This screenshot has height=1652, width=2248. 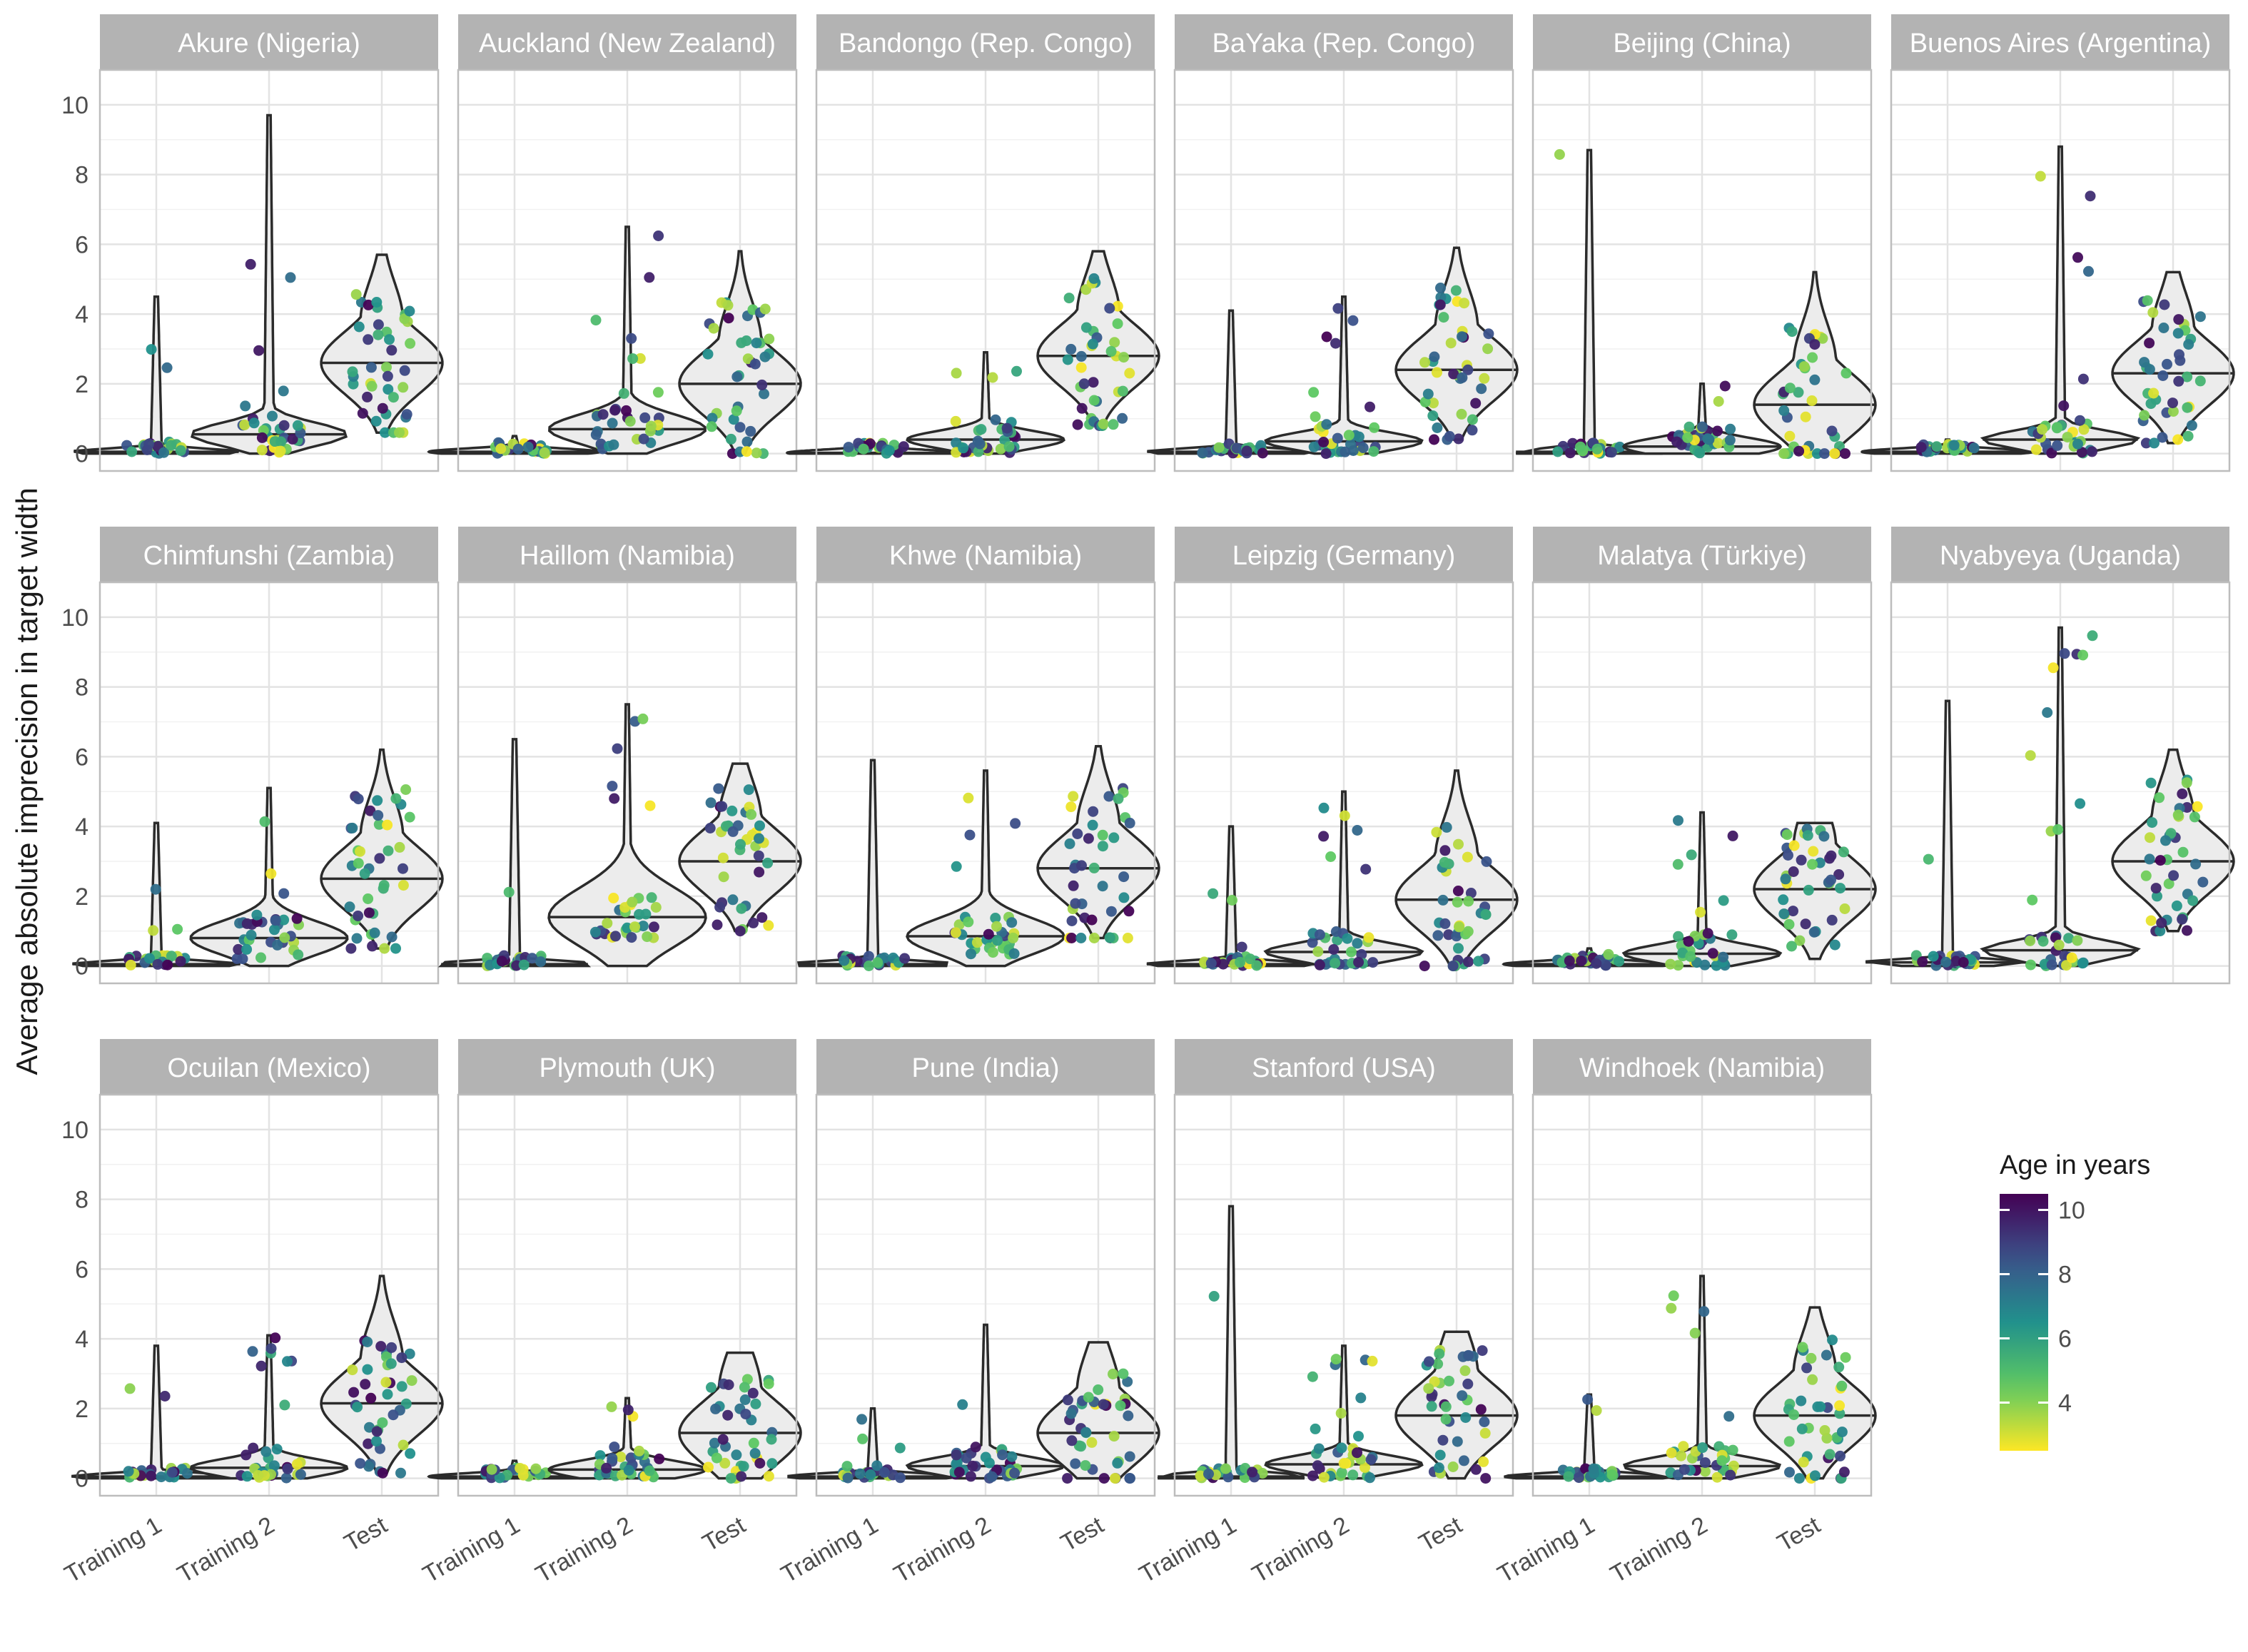 What do you see at coordinates (81, 687) in the screenshot?
I see `y-tick-label: 8` at bounding box center [81, 687].